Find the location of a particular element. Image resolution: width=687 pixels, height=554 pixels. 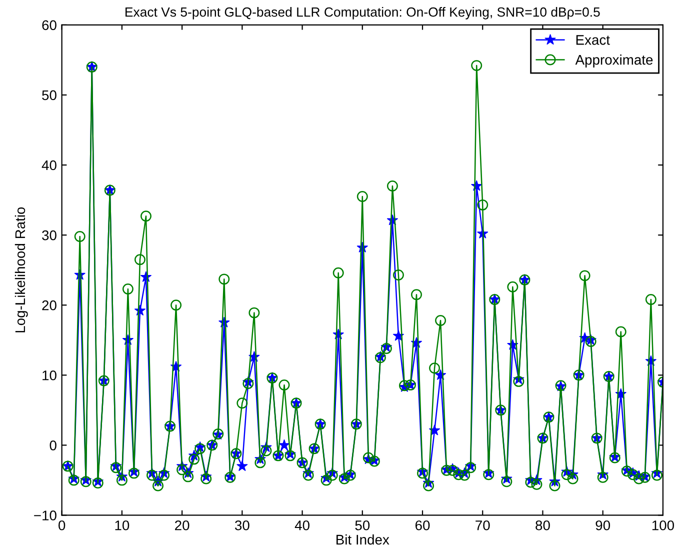

y-tick-label: 20 is located at coordinates (49, 305).